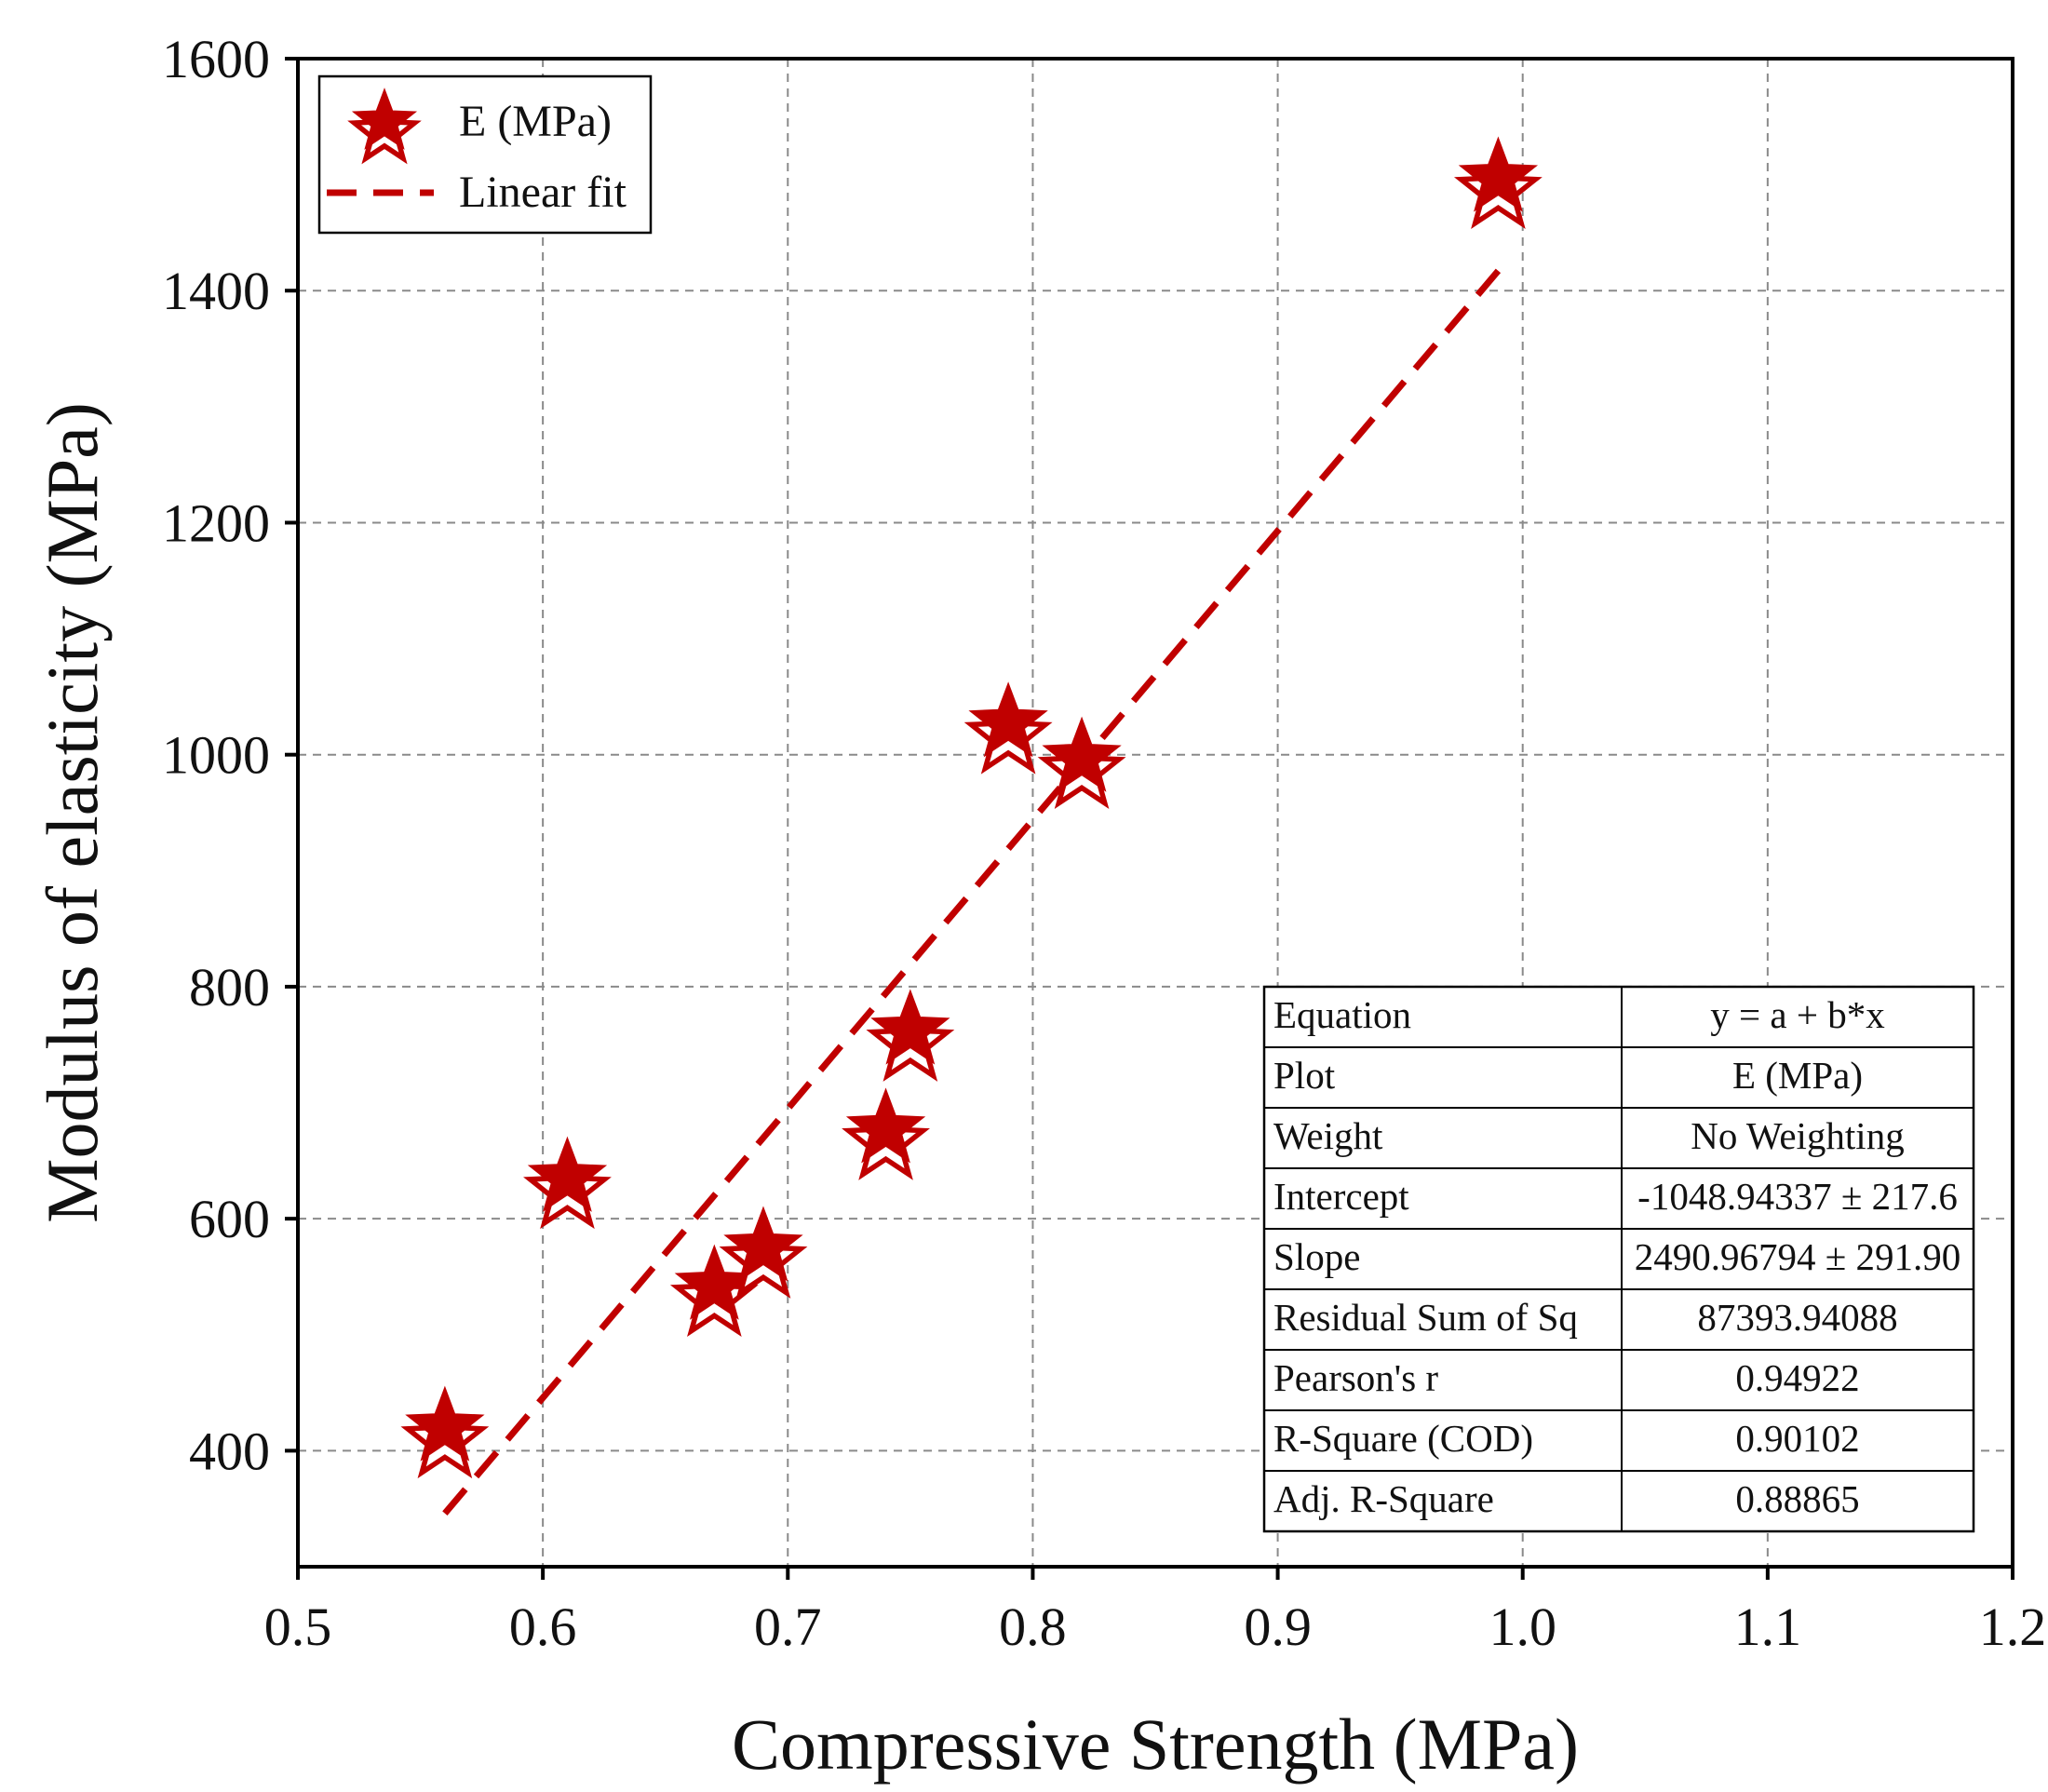 This screenshot has width=2048, height=1792. What do you see at coordinates (1341, 1196) in the screenshot?
I see `stats-label: Intercept` at bounding box center [1341, 1196].